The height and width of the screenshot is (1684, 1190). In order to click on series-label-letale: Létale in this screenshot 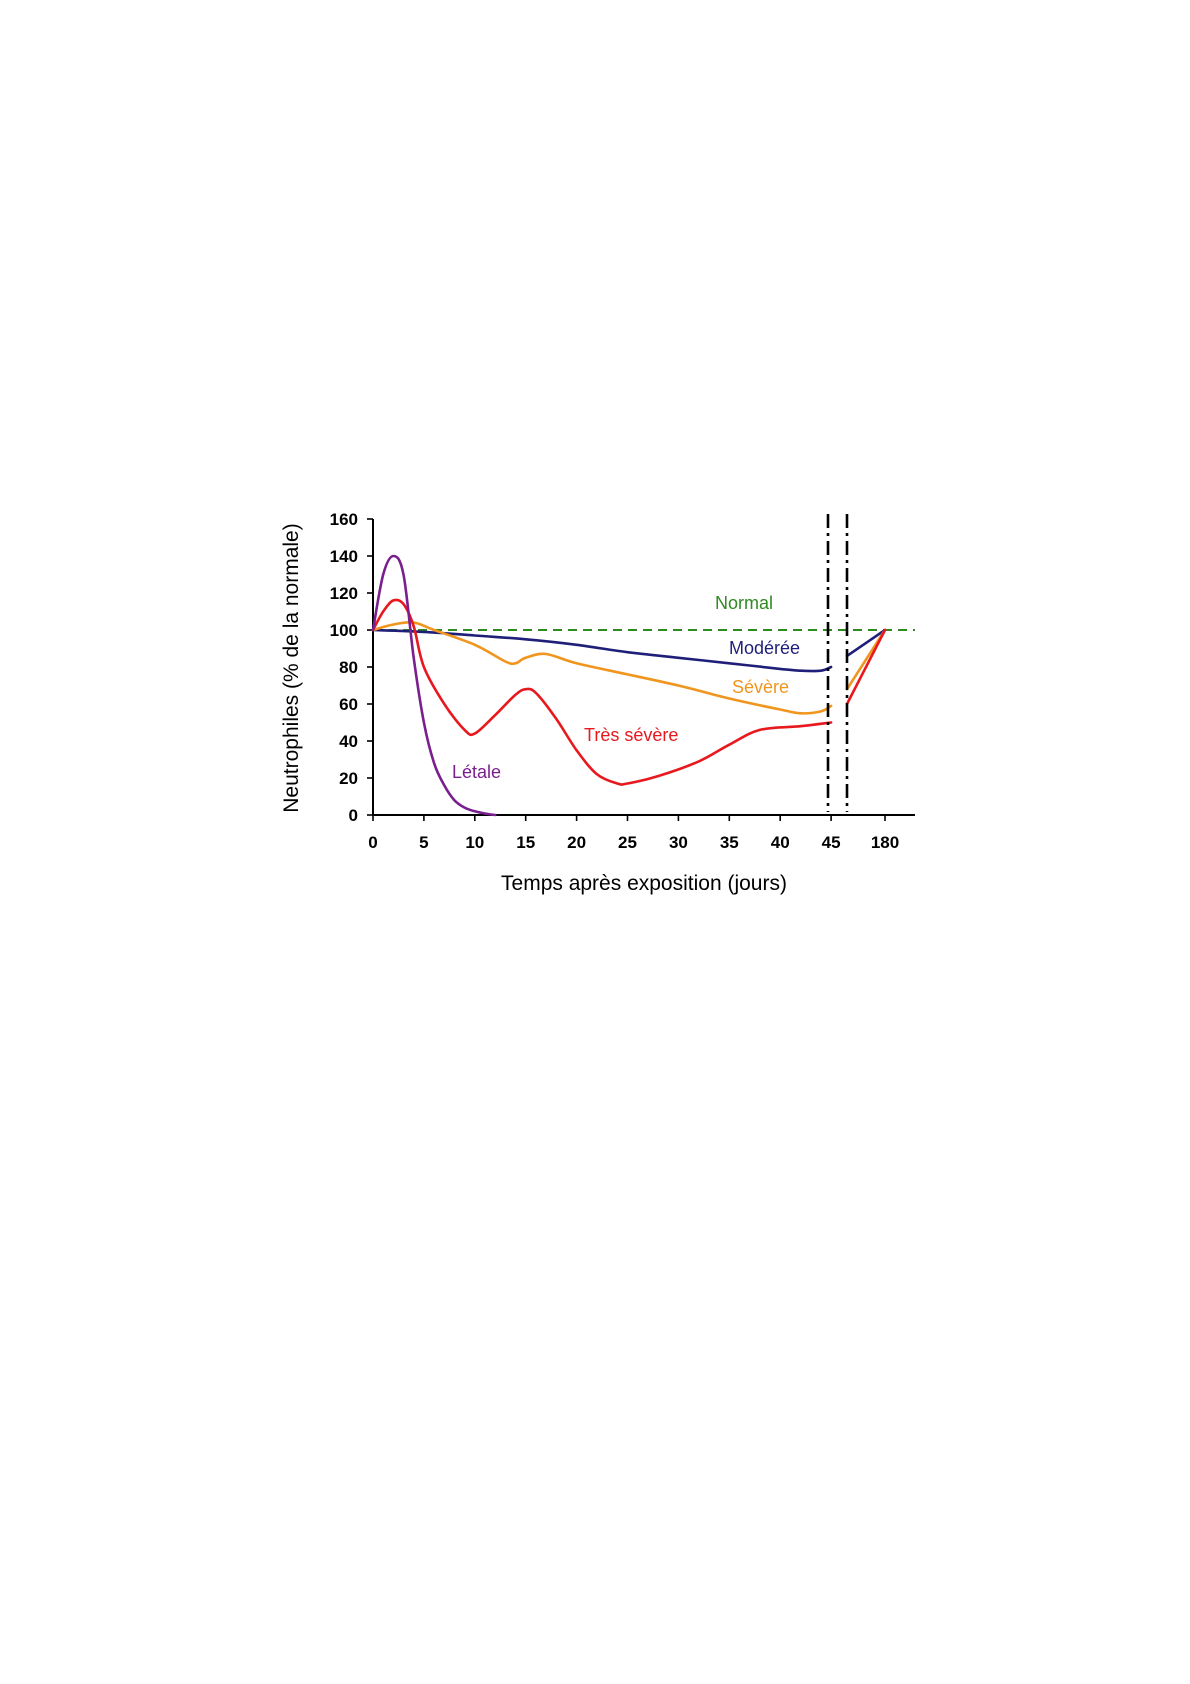, I will do `click(476, 772)`.